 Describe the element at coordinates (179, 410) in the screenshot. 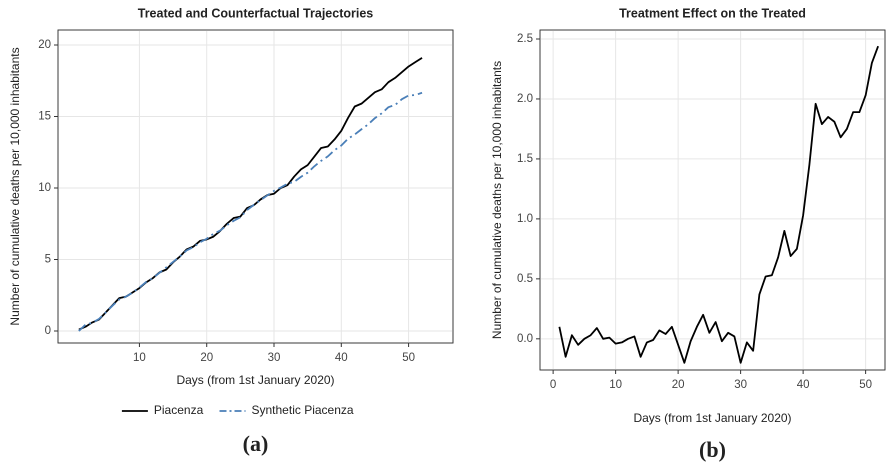

I see `legend-label: Piacenza` at that location.